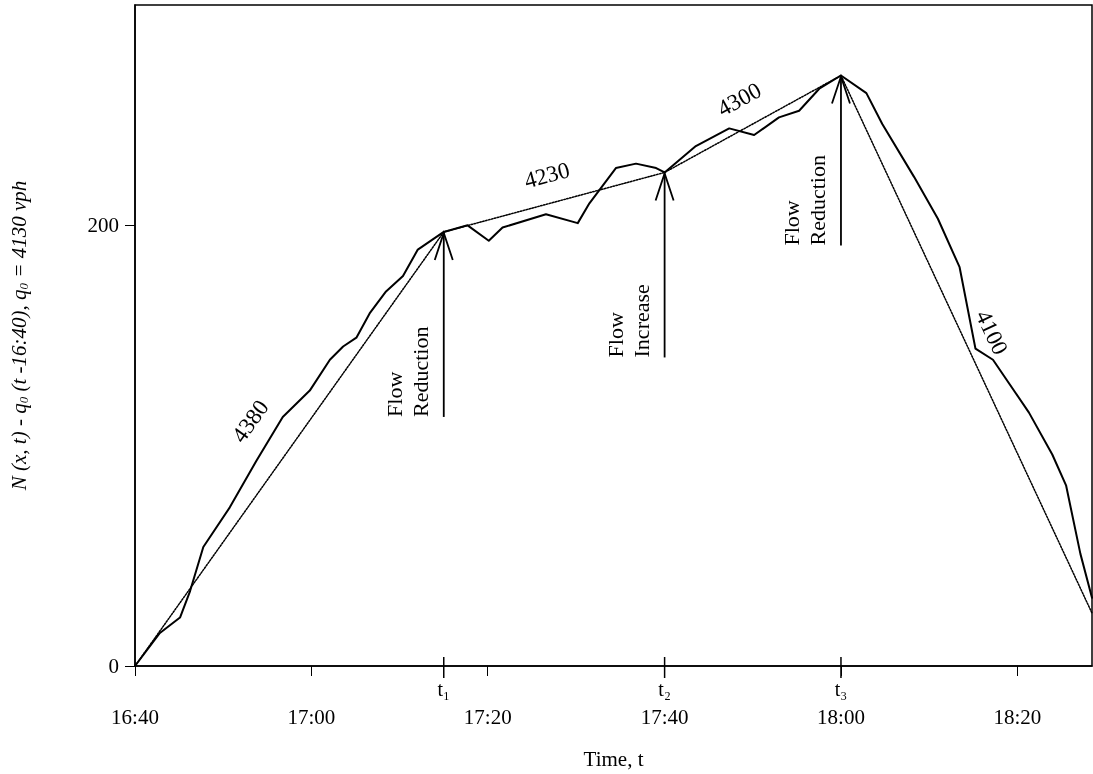 The image size is (1093, 774). What do you see at coordinates (613, 758) in the screenshot?
I see `x-axis-title: Time, t` at bounding box center [613, 758].